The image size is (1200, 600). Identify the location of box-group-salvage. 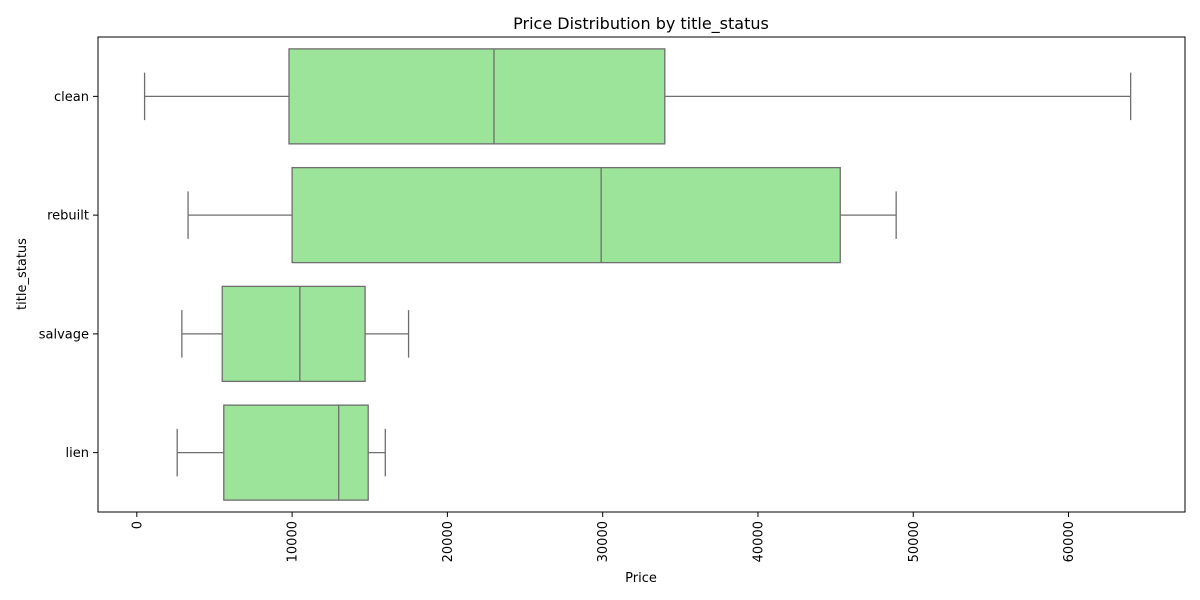
(295, 334).